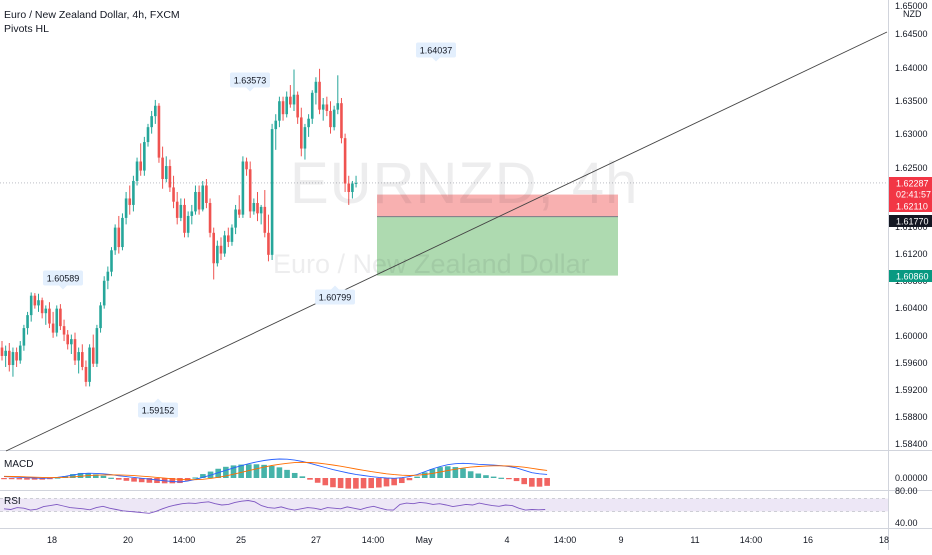 This screenshot has width=932, height=555. Describe the element at coordinates (63, 280) in the screenshot. I see `pivot-label: 1.60589` at that location.